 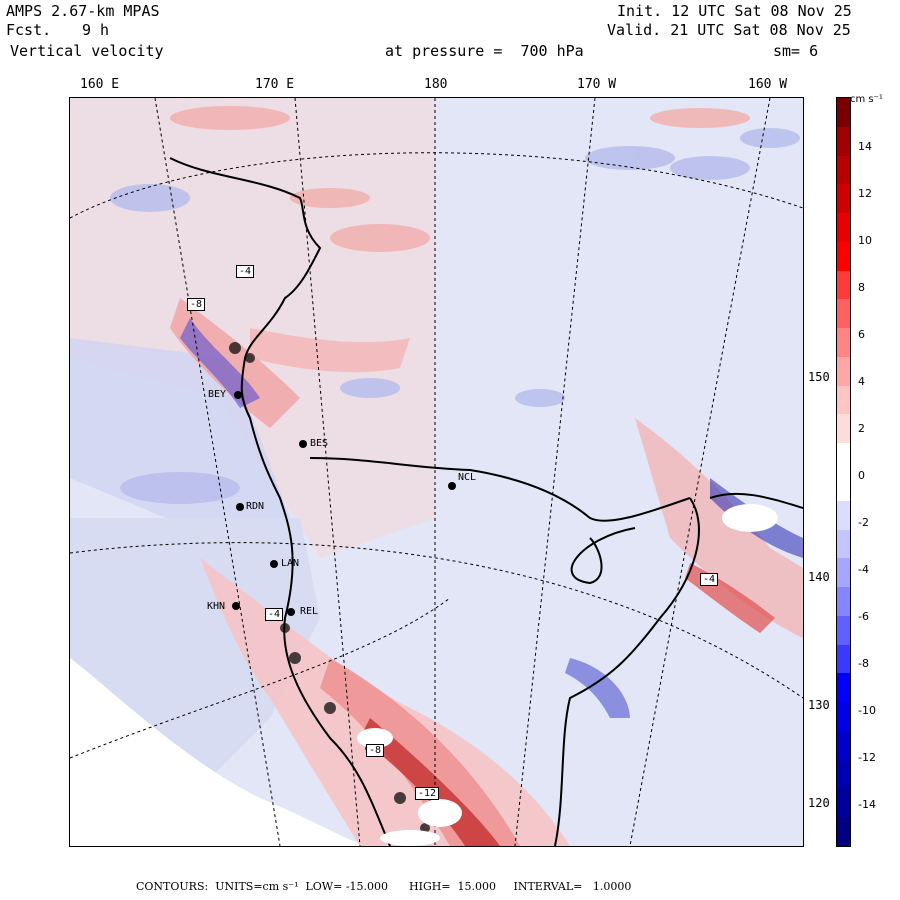 I want to click on station-rel: REL, so click(x=309, y=611).